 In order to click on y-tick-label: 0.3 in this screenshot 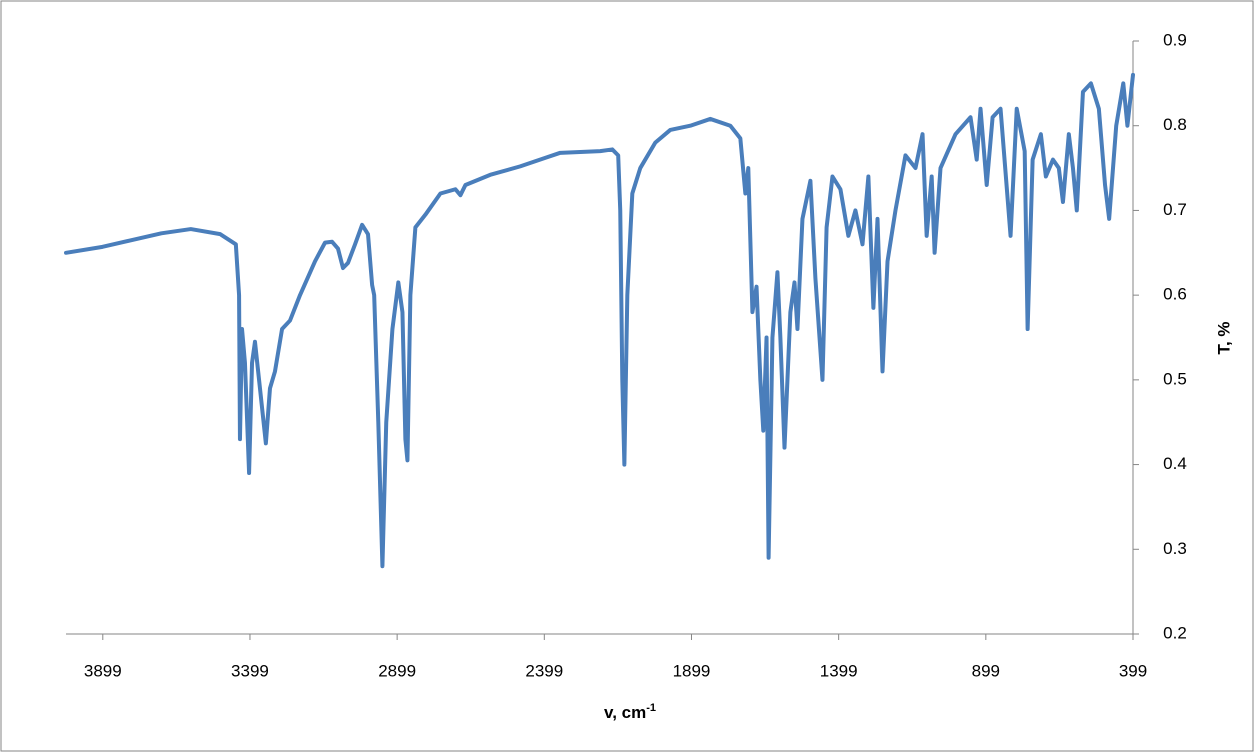, I will do `click(1175, 548)`.